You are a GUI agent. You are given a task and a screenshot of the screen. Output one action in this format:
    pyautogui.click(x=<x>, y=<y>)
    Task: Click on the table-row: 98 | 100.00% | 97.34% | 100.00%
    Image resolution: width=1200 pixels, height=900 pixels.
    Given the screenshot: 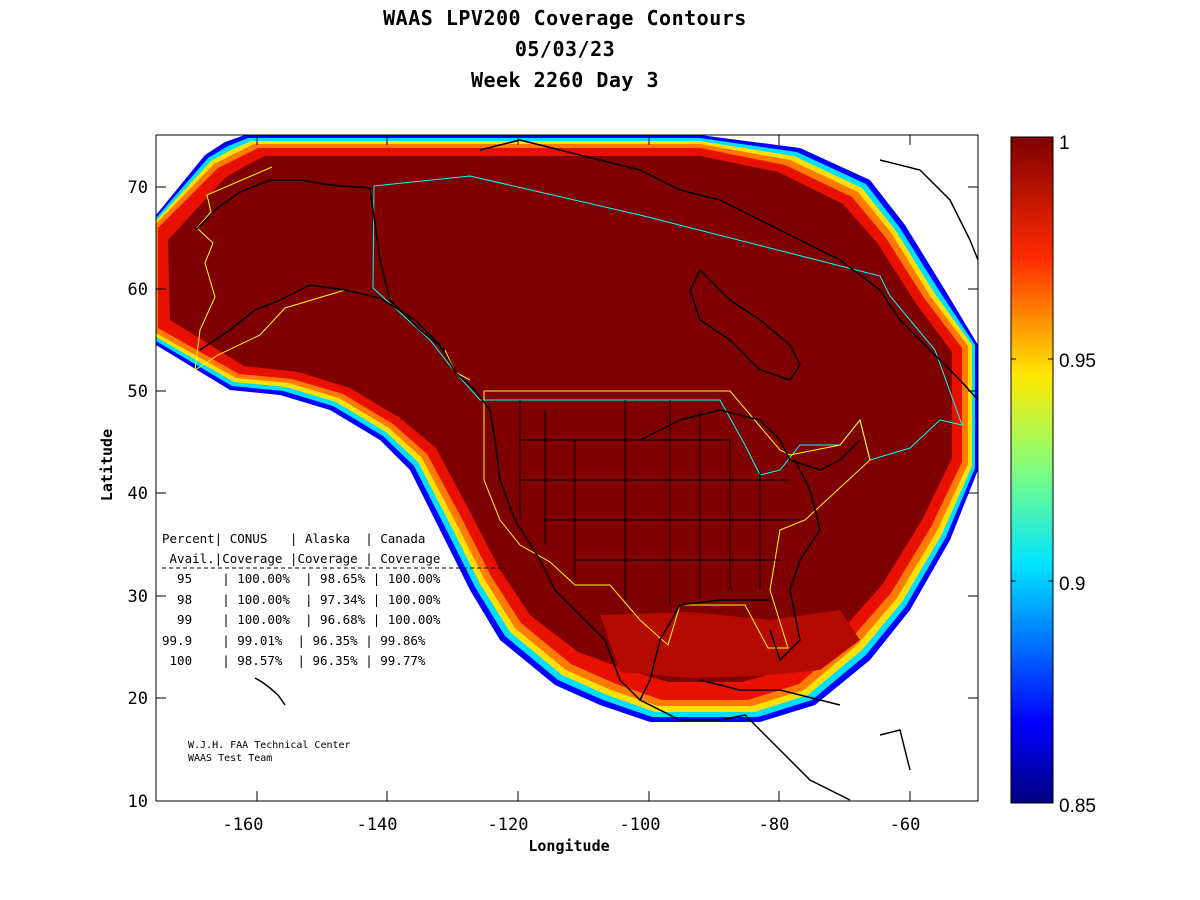 What is the action you would take?
    pyautogui.click(x=301, y=599)
    